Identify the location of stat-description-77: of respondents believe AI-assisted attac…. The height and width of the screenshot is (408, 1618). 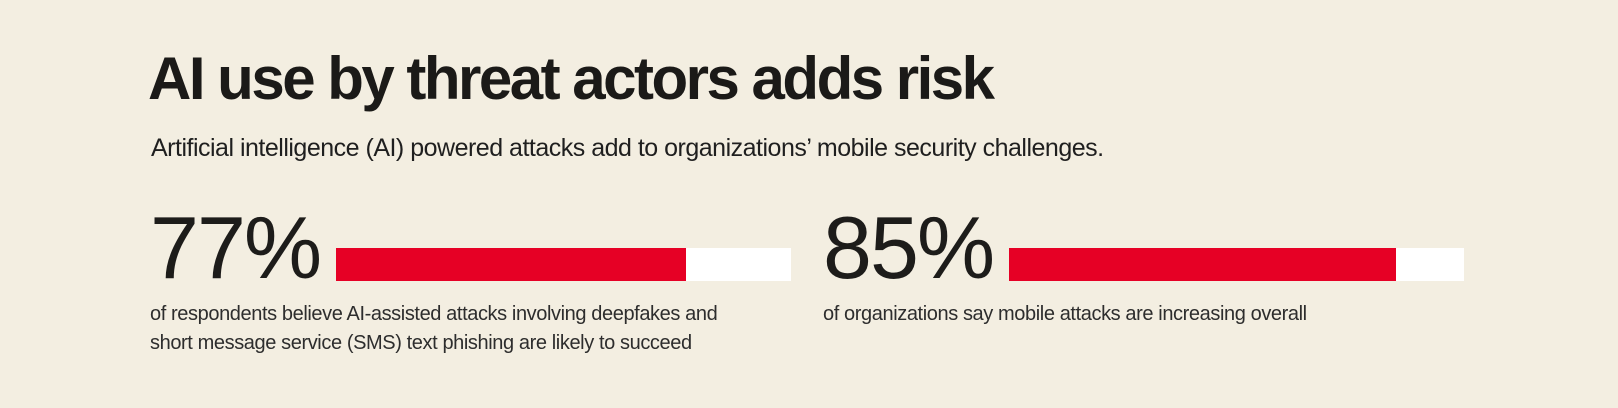
(486, 329).